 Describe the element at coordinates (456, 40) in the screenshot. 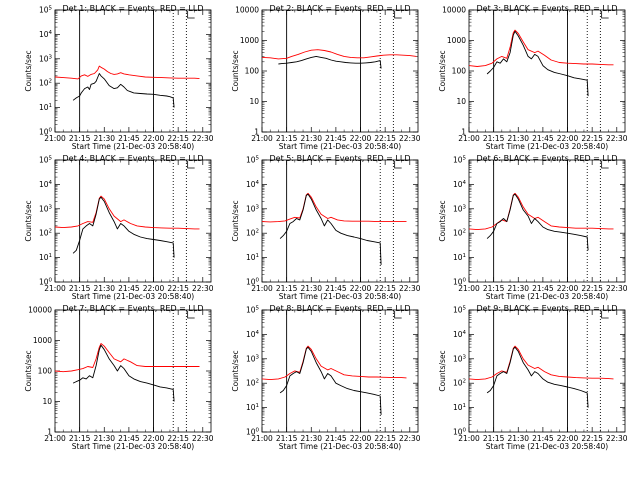

I see `y-tick-label: 1000` at that location.